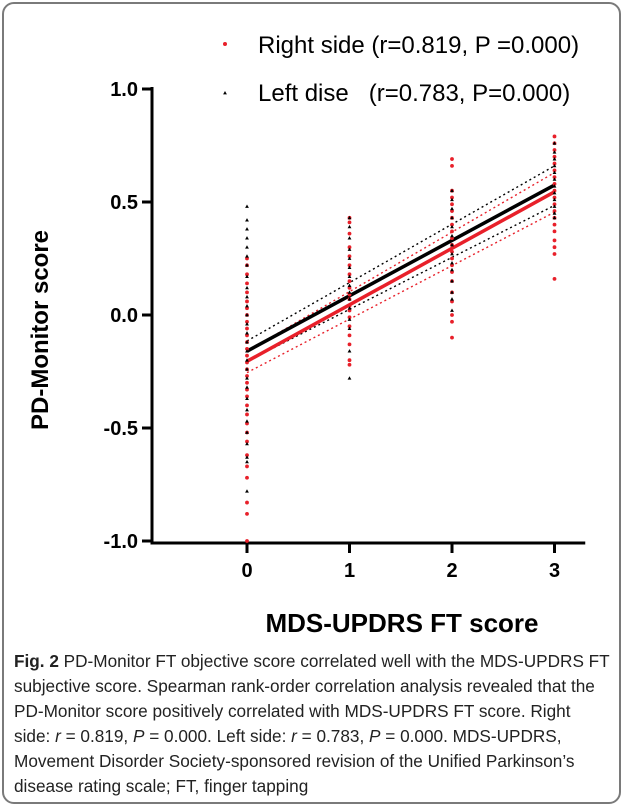 The height and width of the screenshot is (810, 627). I want to click on x-tick-label: 3, so click(554, 571).